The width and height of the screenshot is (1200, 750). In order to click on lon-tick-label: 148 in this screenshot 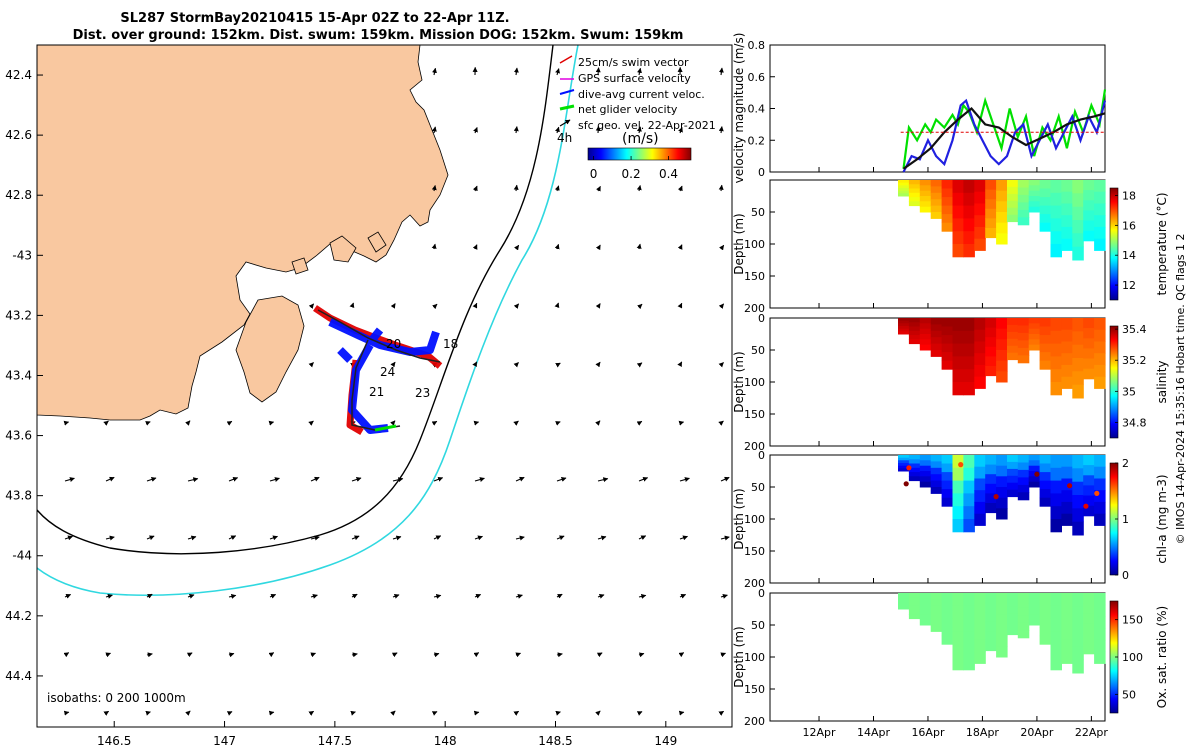, I will do `click(445, 741)`.